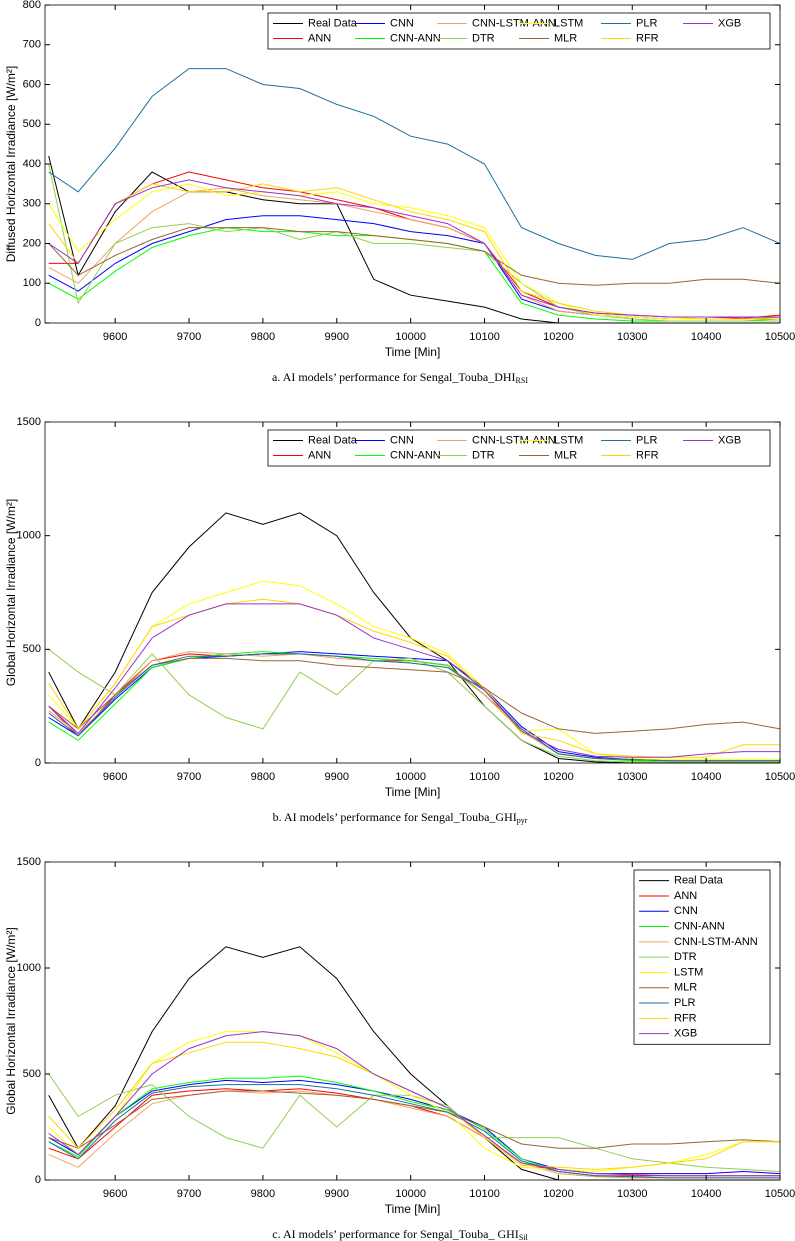  Describe the element at coordinates (32, 45) in the screenshot. I see `y-tick-label: 700` at that location.